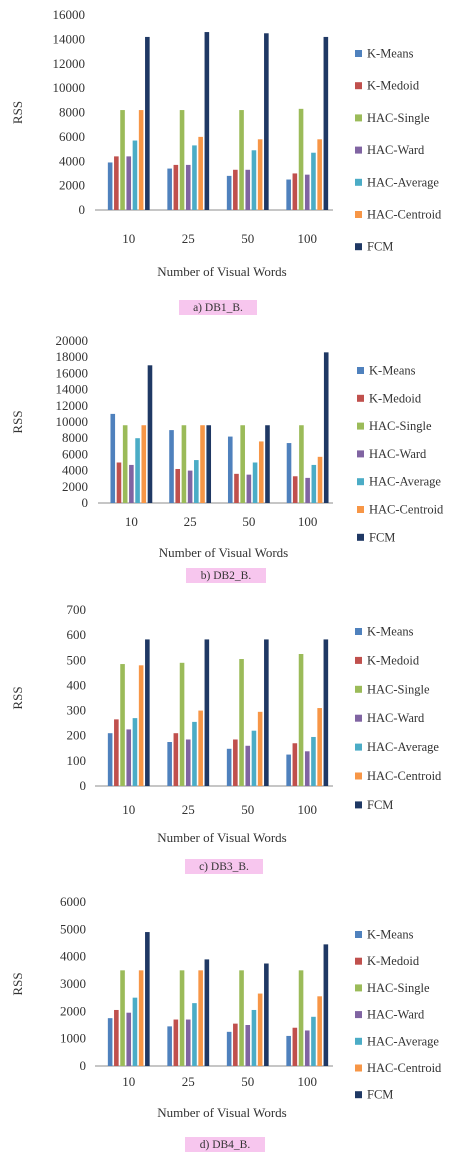  I want to click on x-tick-label: 100, so click(308, 238).